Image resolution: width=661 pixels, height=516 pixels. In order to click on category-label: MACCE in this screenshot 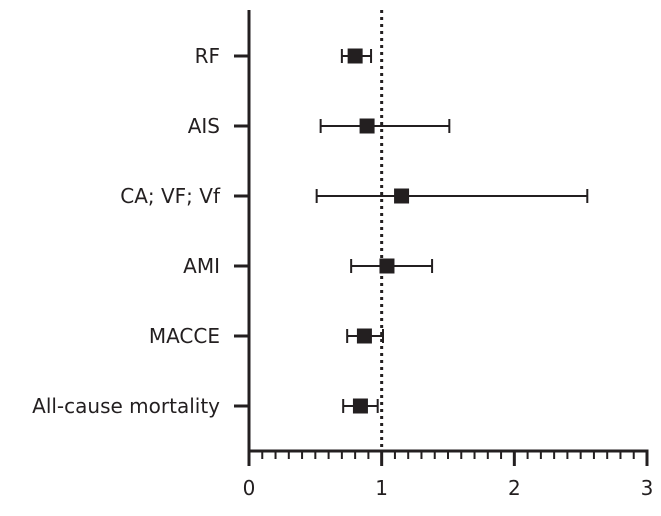, I will do `click(184, 336)`.